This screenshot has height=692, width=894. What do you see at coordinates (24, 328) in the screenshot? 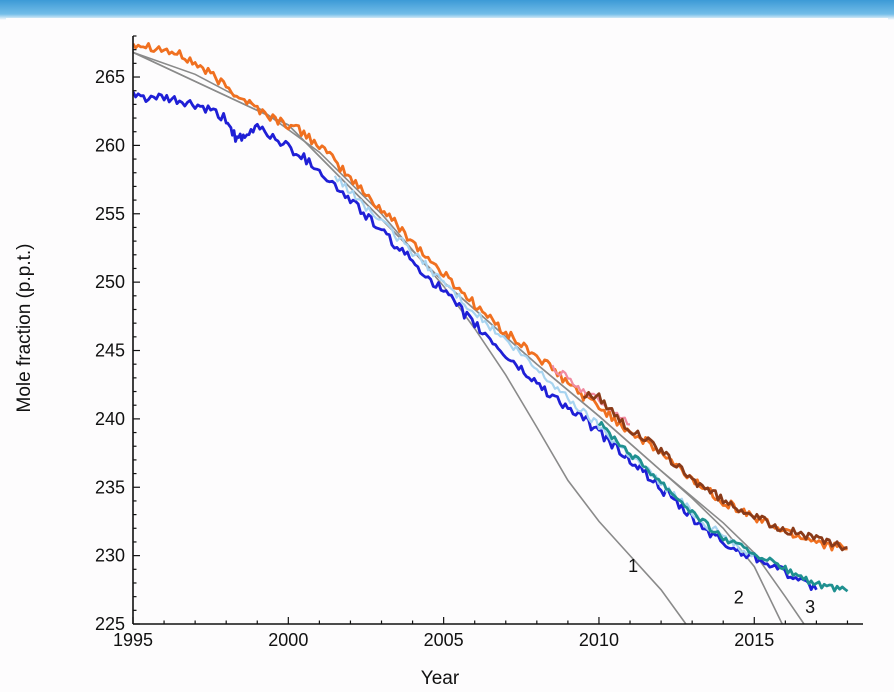
I see `y-axis-label: Mole fraction (p.p.t.)` at bounding box center [24, 328].